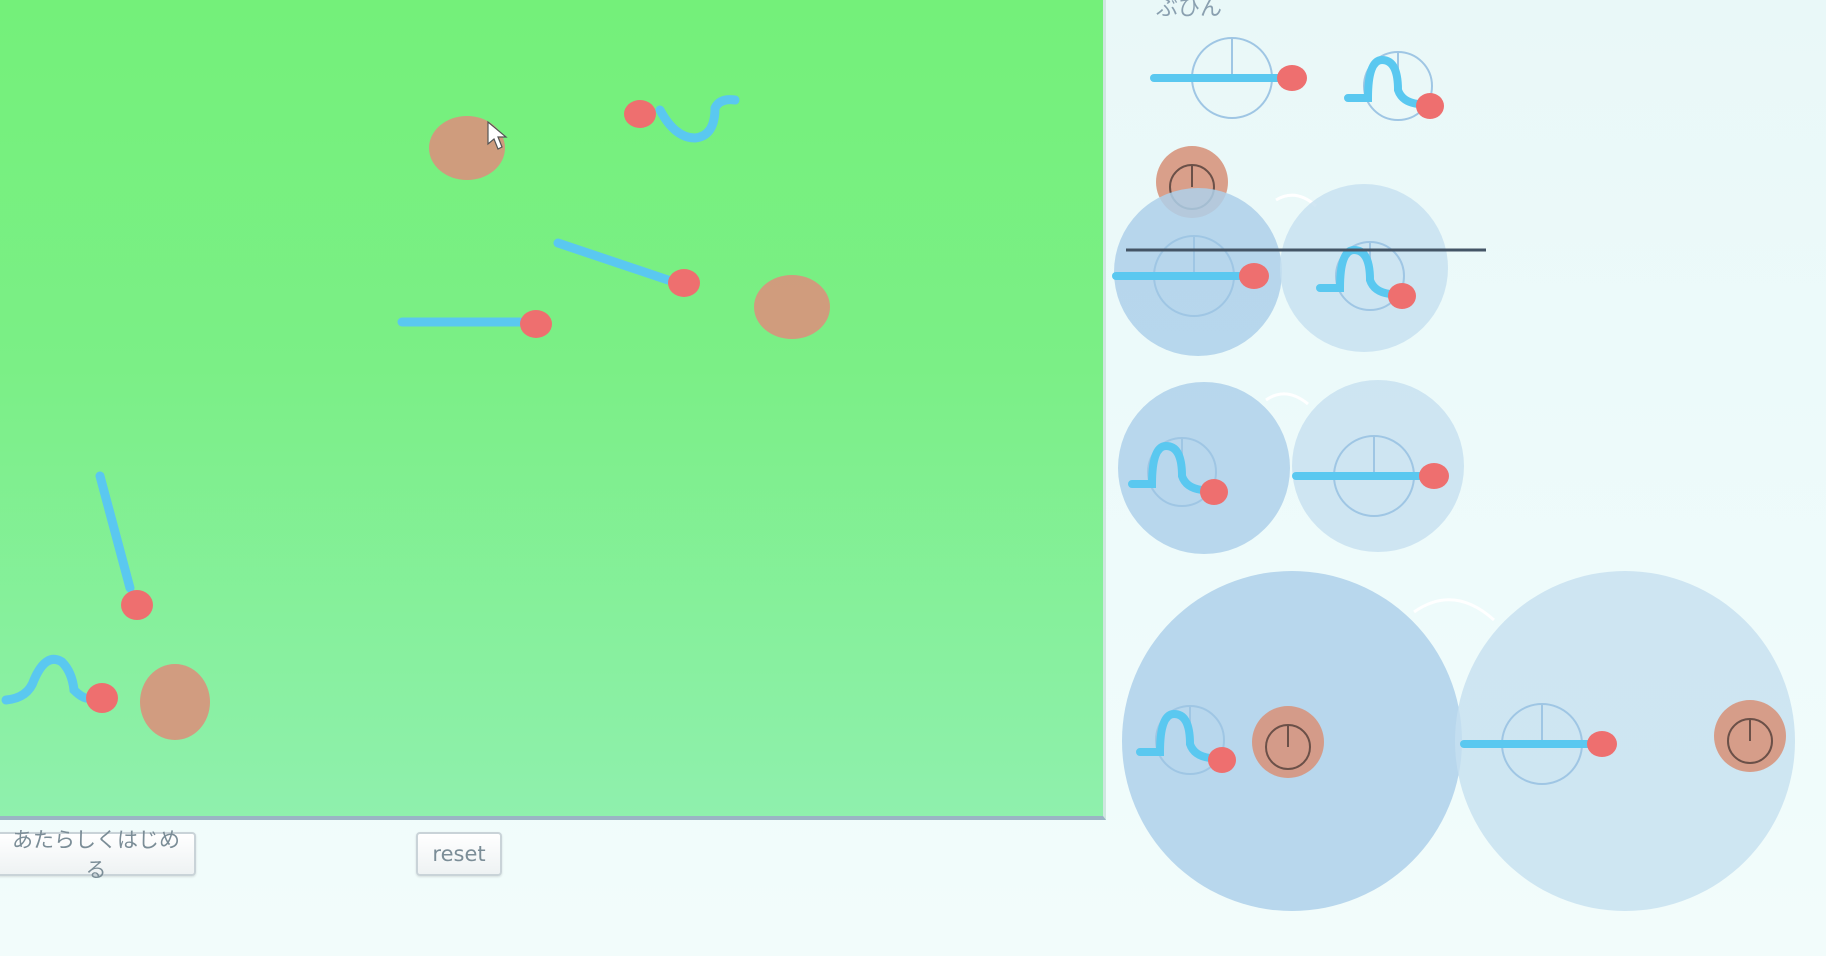  I want to click on reset-button: reset, so click(459, 854).